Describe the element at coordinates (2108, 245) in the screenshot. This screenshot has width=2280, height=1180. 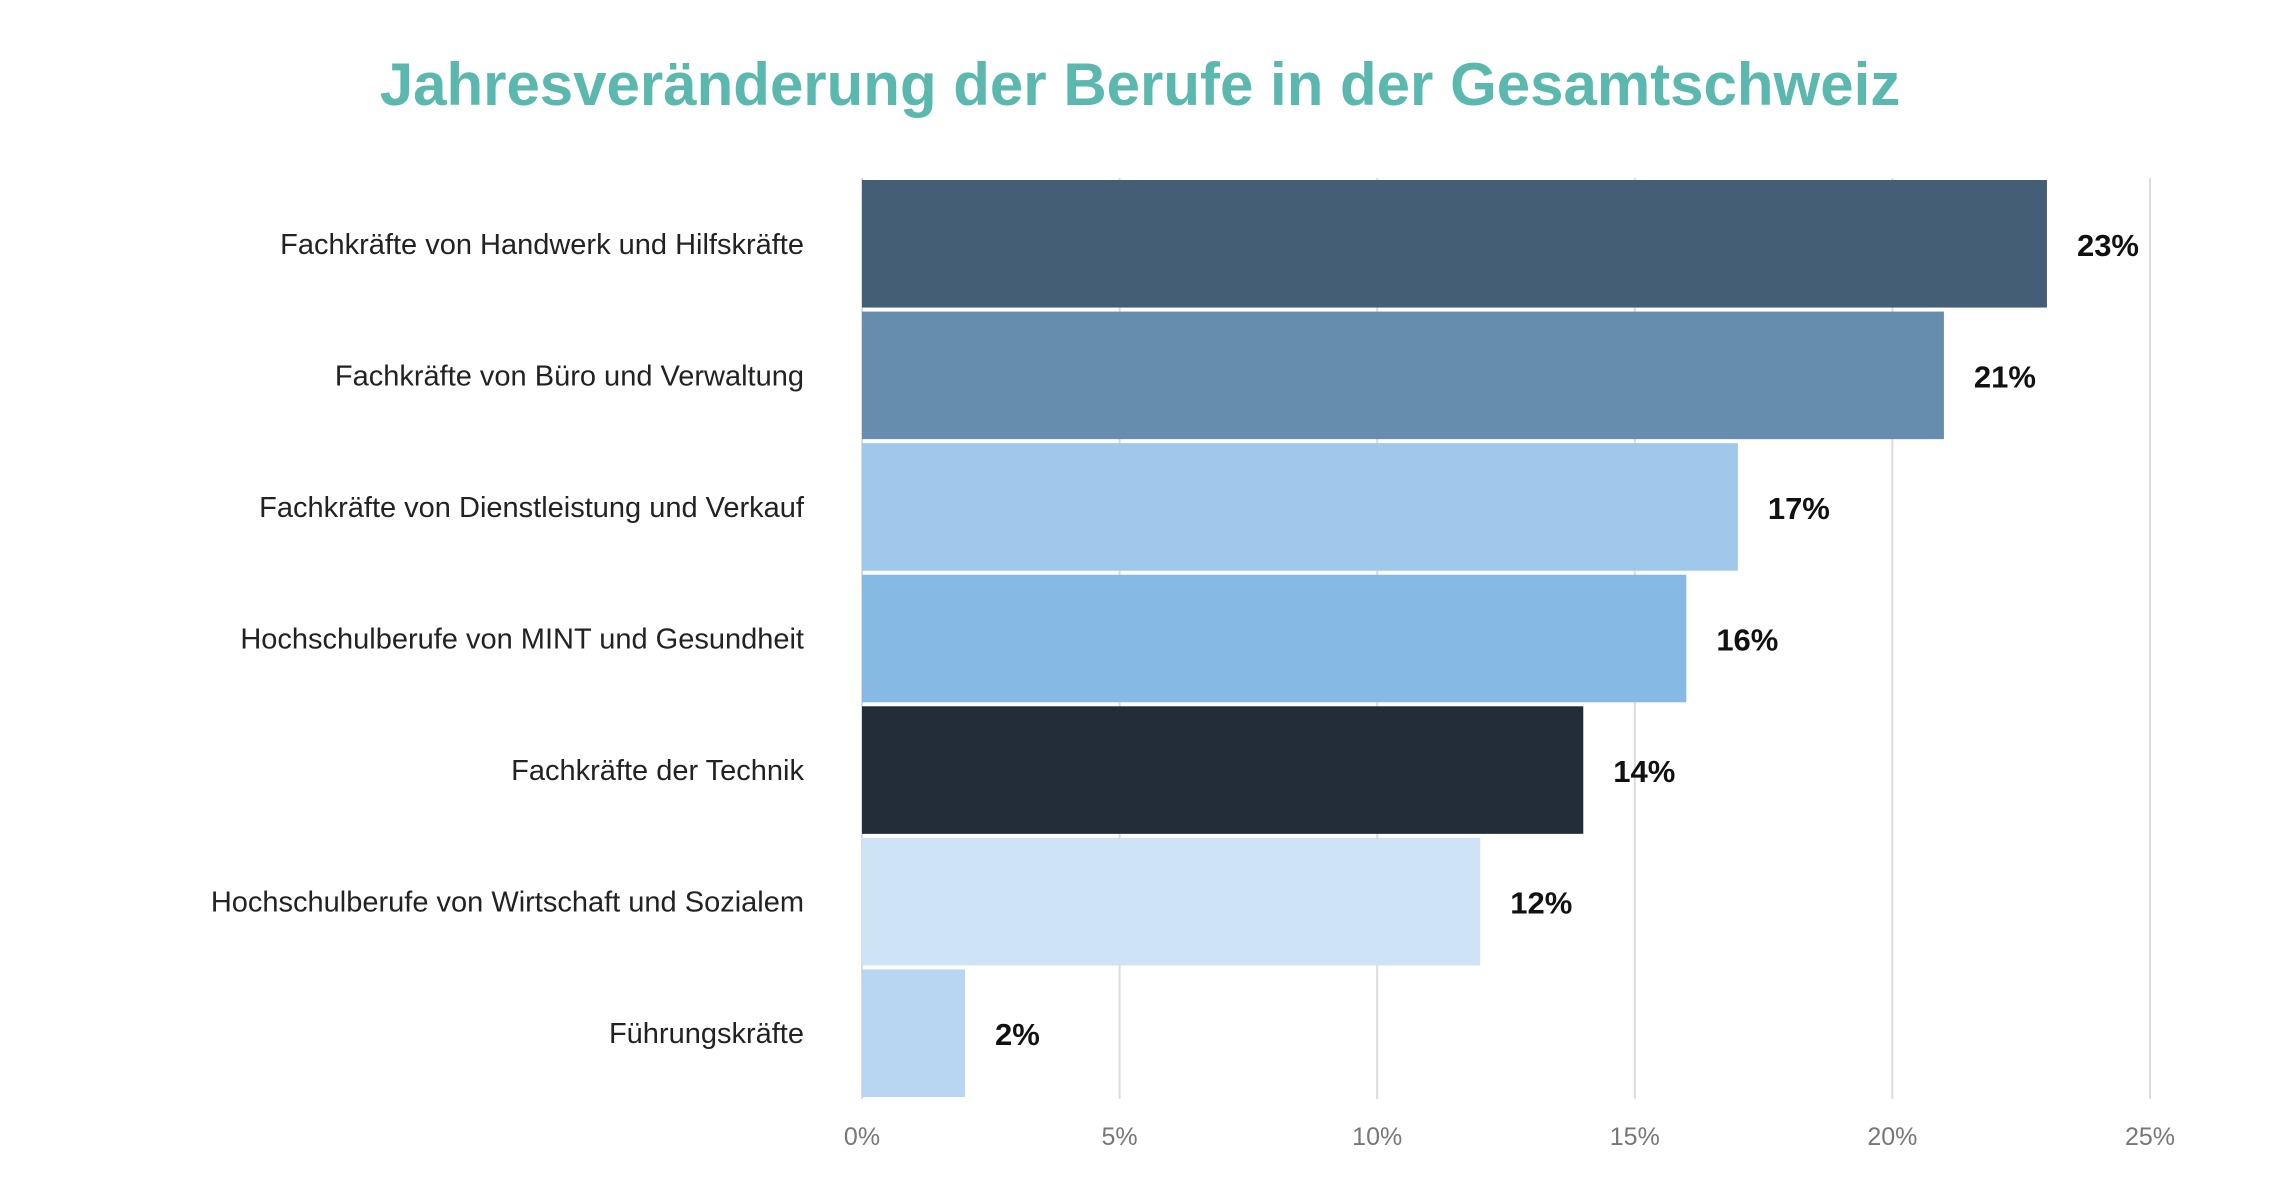
I see `data-label: 23%` at that location.